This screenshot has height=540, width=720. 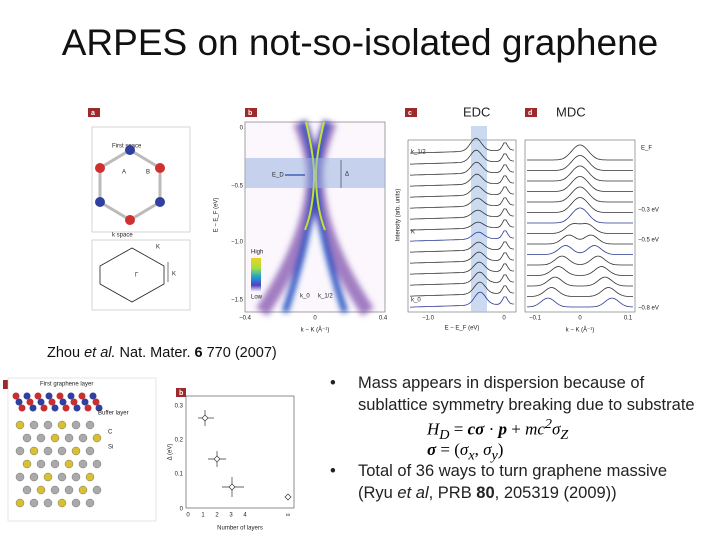 What do you see at coordinates (410, 113) in the screenshot?
I see `panel-label: c` at bounding box center [410, 113].